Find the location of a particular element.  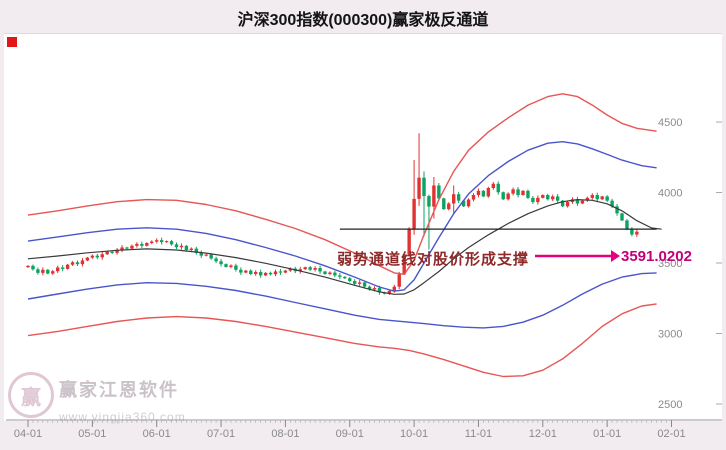

watermark-brand: 赢家江恩软件 is located at coordinates (119, 390).